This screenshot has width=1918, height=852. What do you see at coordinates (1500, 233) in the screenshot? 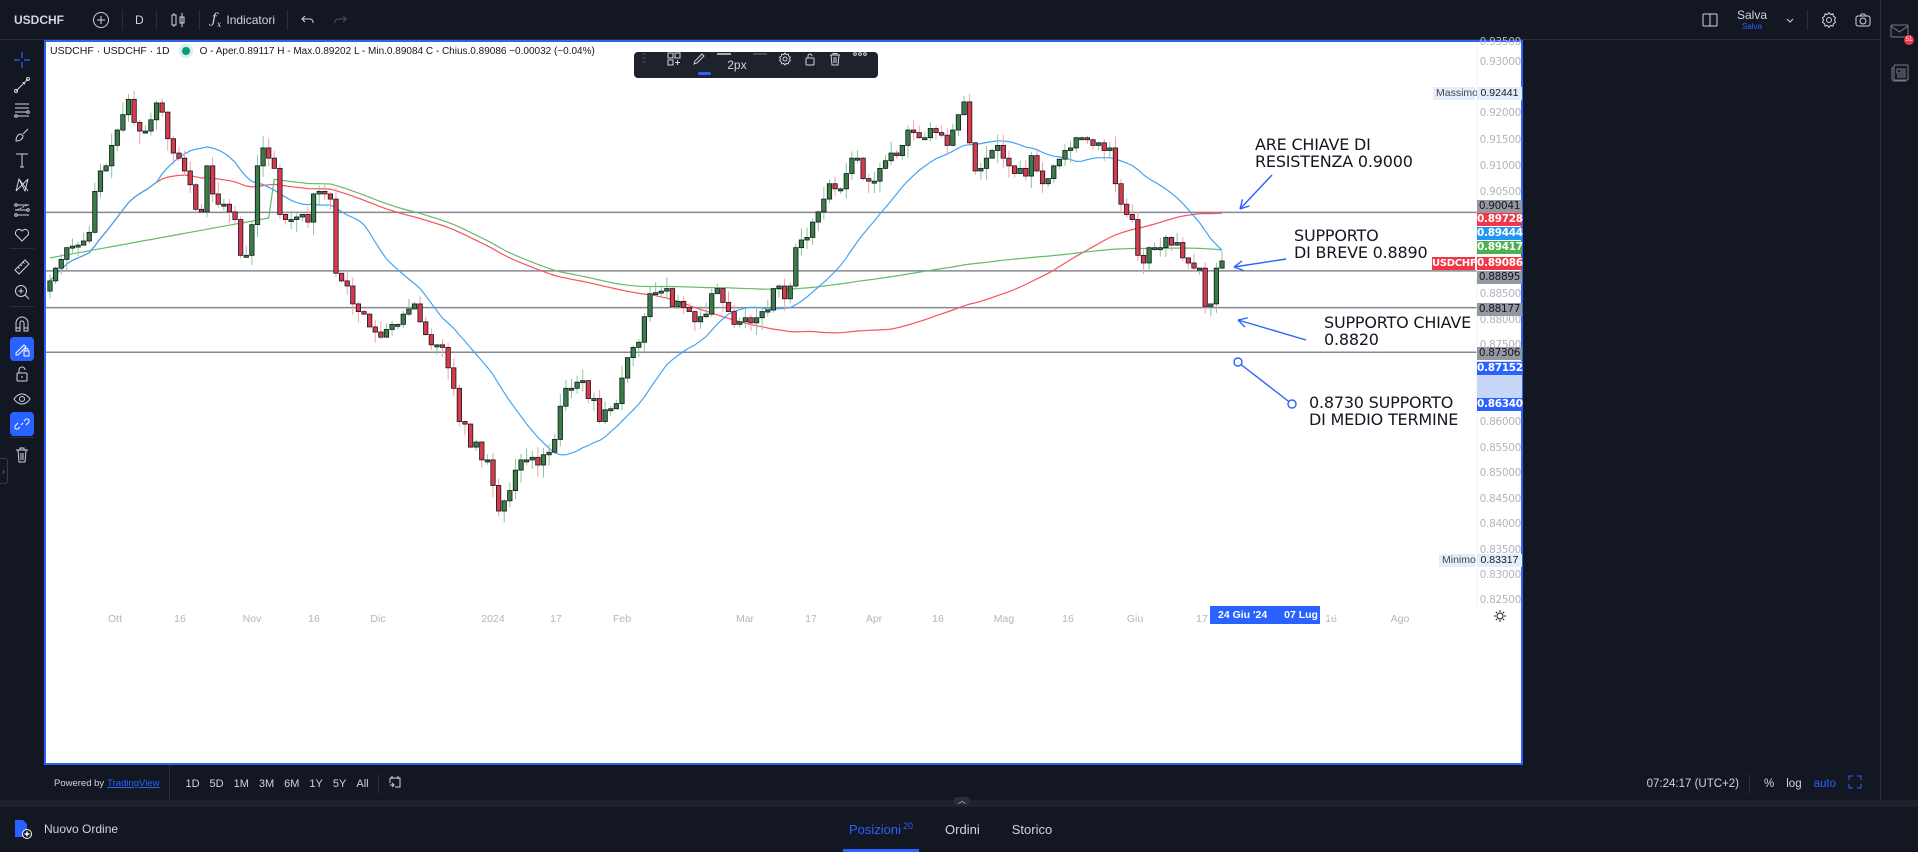
I see `price-tag-ma-blue: 0.89444` at bounding box center [1500, 233].